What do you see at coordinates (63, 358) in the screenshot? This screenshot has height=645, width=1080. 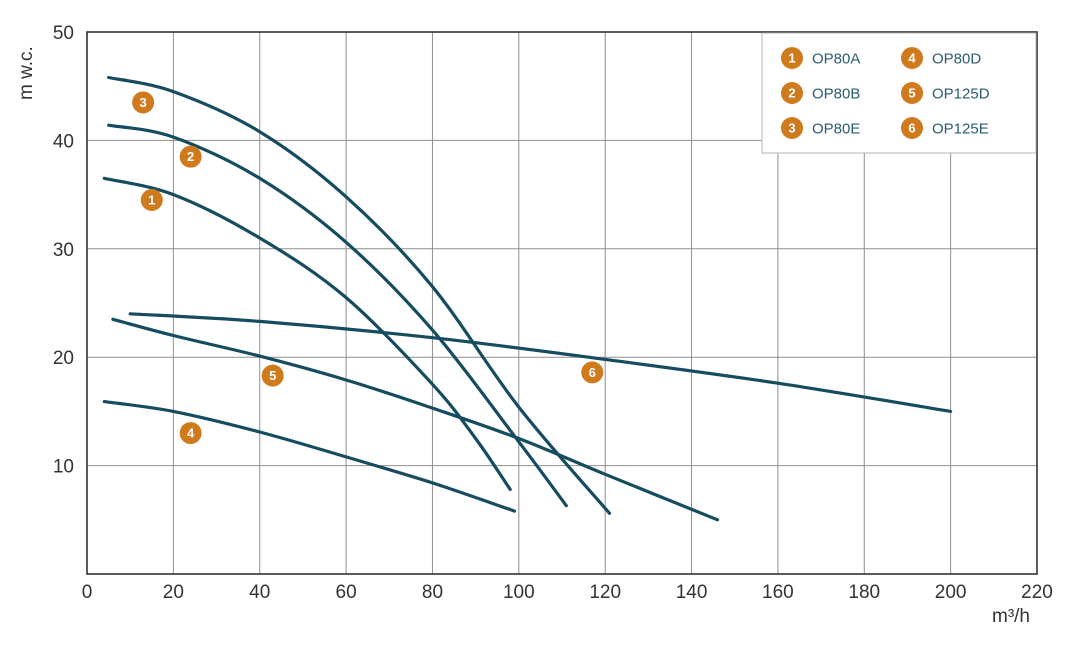 I see `y-tick-label: 20` at bounding box center [63, 358].